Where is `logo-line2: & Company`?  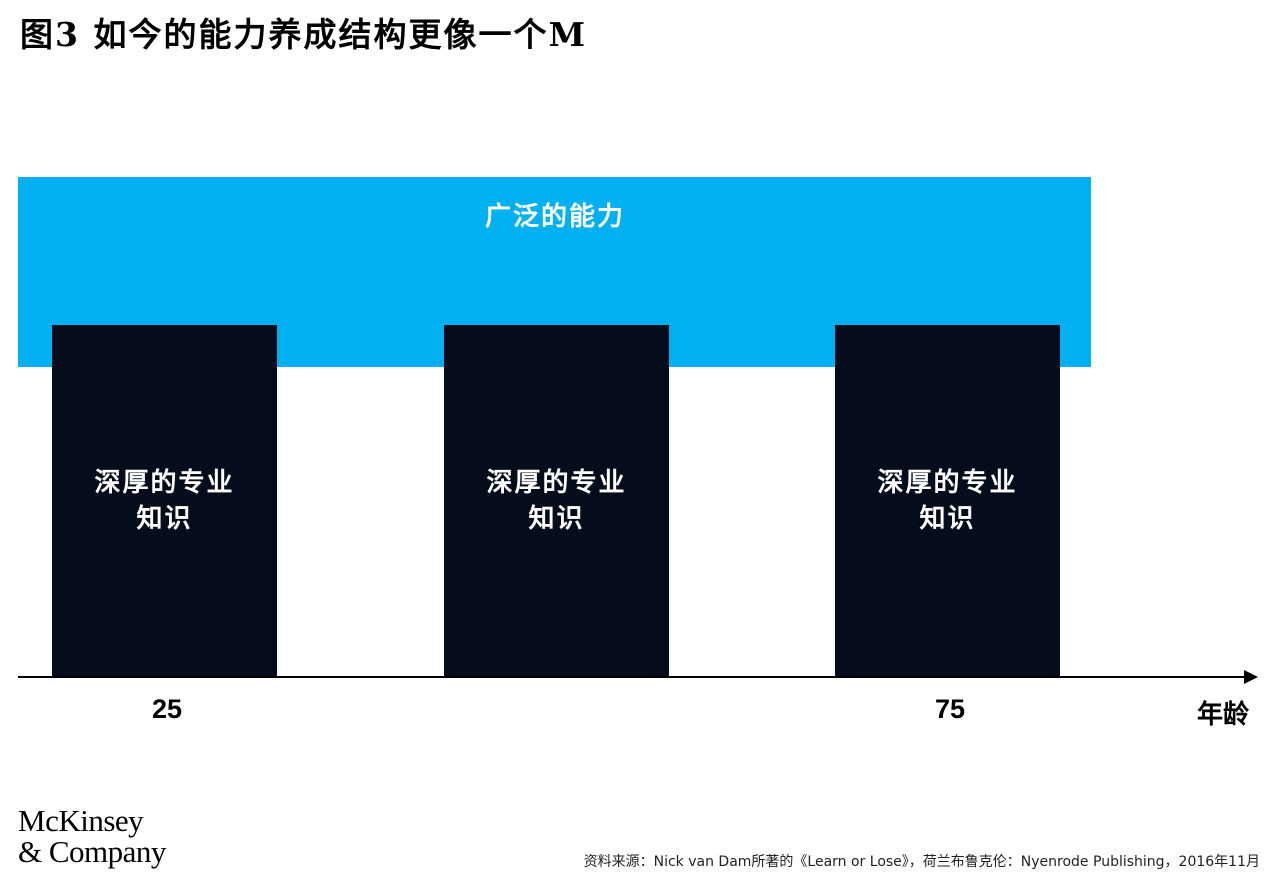
logo-line2: & Company is located at coordinates (92, 851).